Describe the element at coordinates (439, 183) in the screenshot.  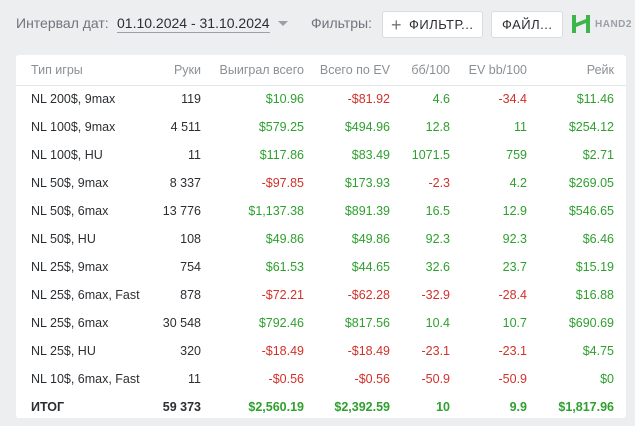
I see `cell-bb100: -2.3` at that location.